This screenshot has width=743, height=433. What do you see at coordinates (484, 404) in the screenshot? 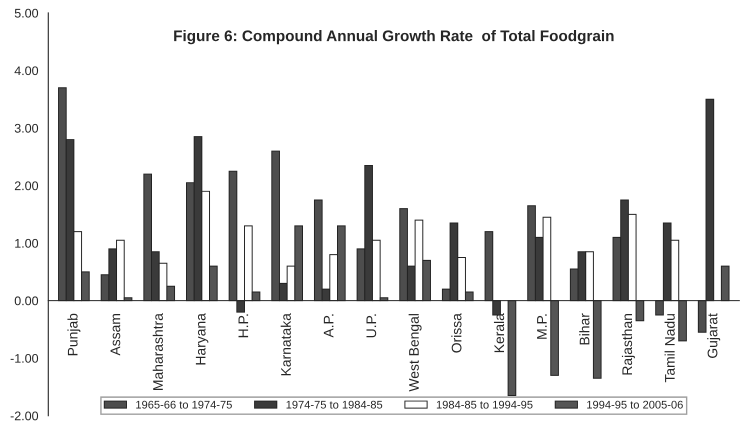
I see `legend-label: 1984-85 to 1994-95` at bounding box center [484, 404].